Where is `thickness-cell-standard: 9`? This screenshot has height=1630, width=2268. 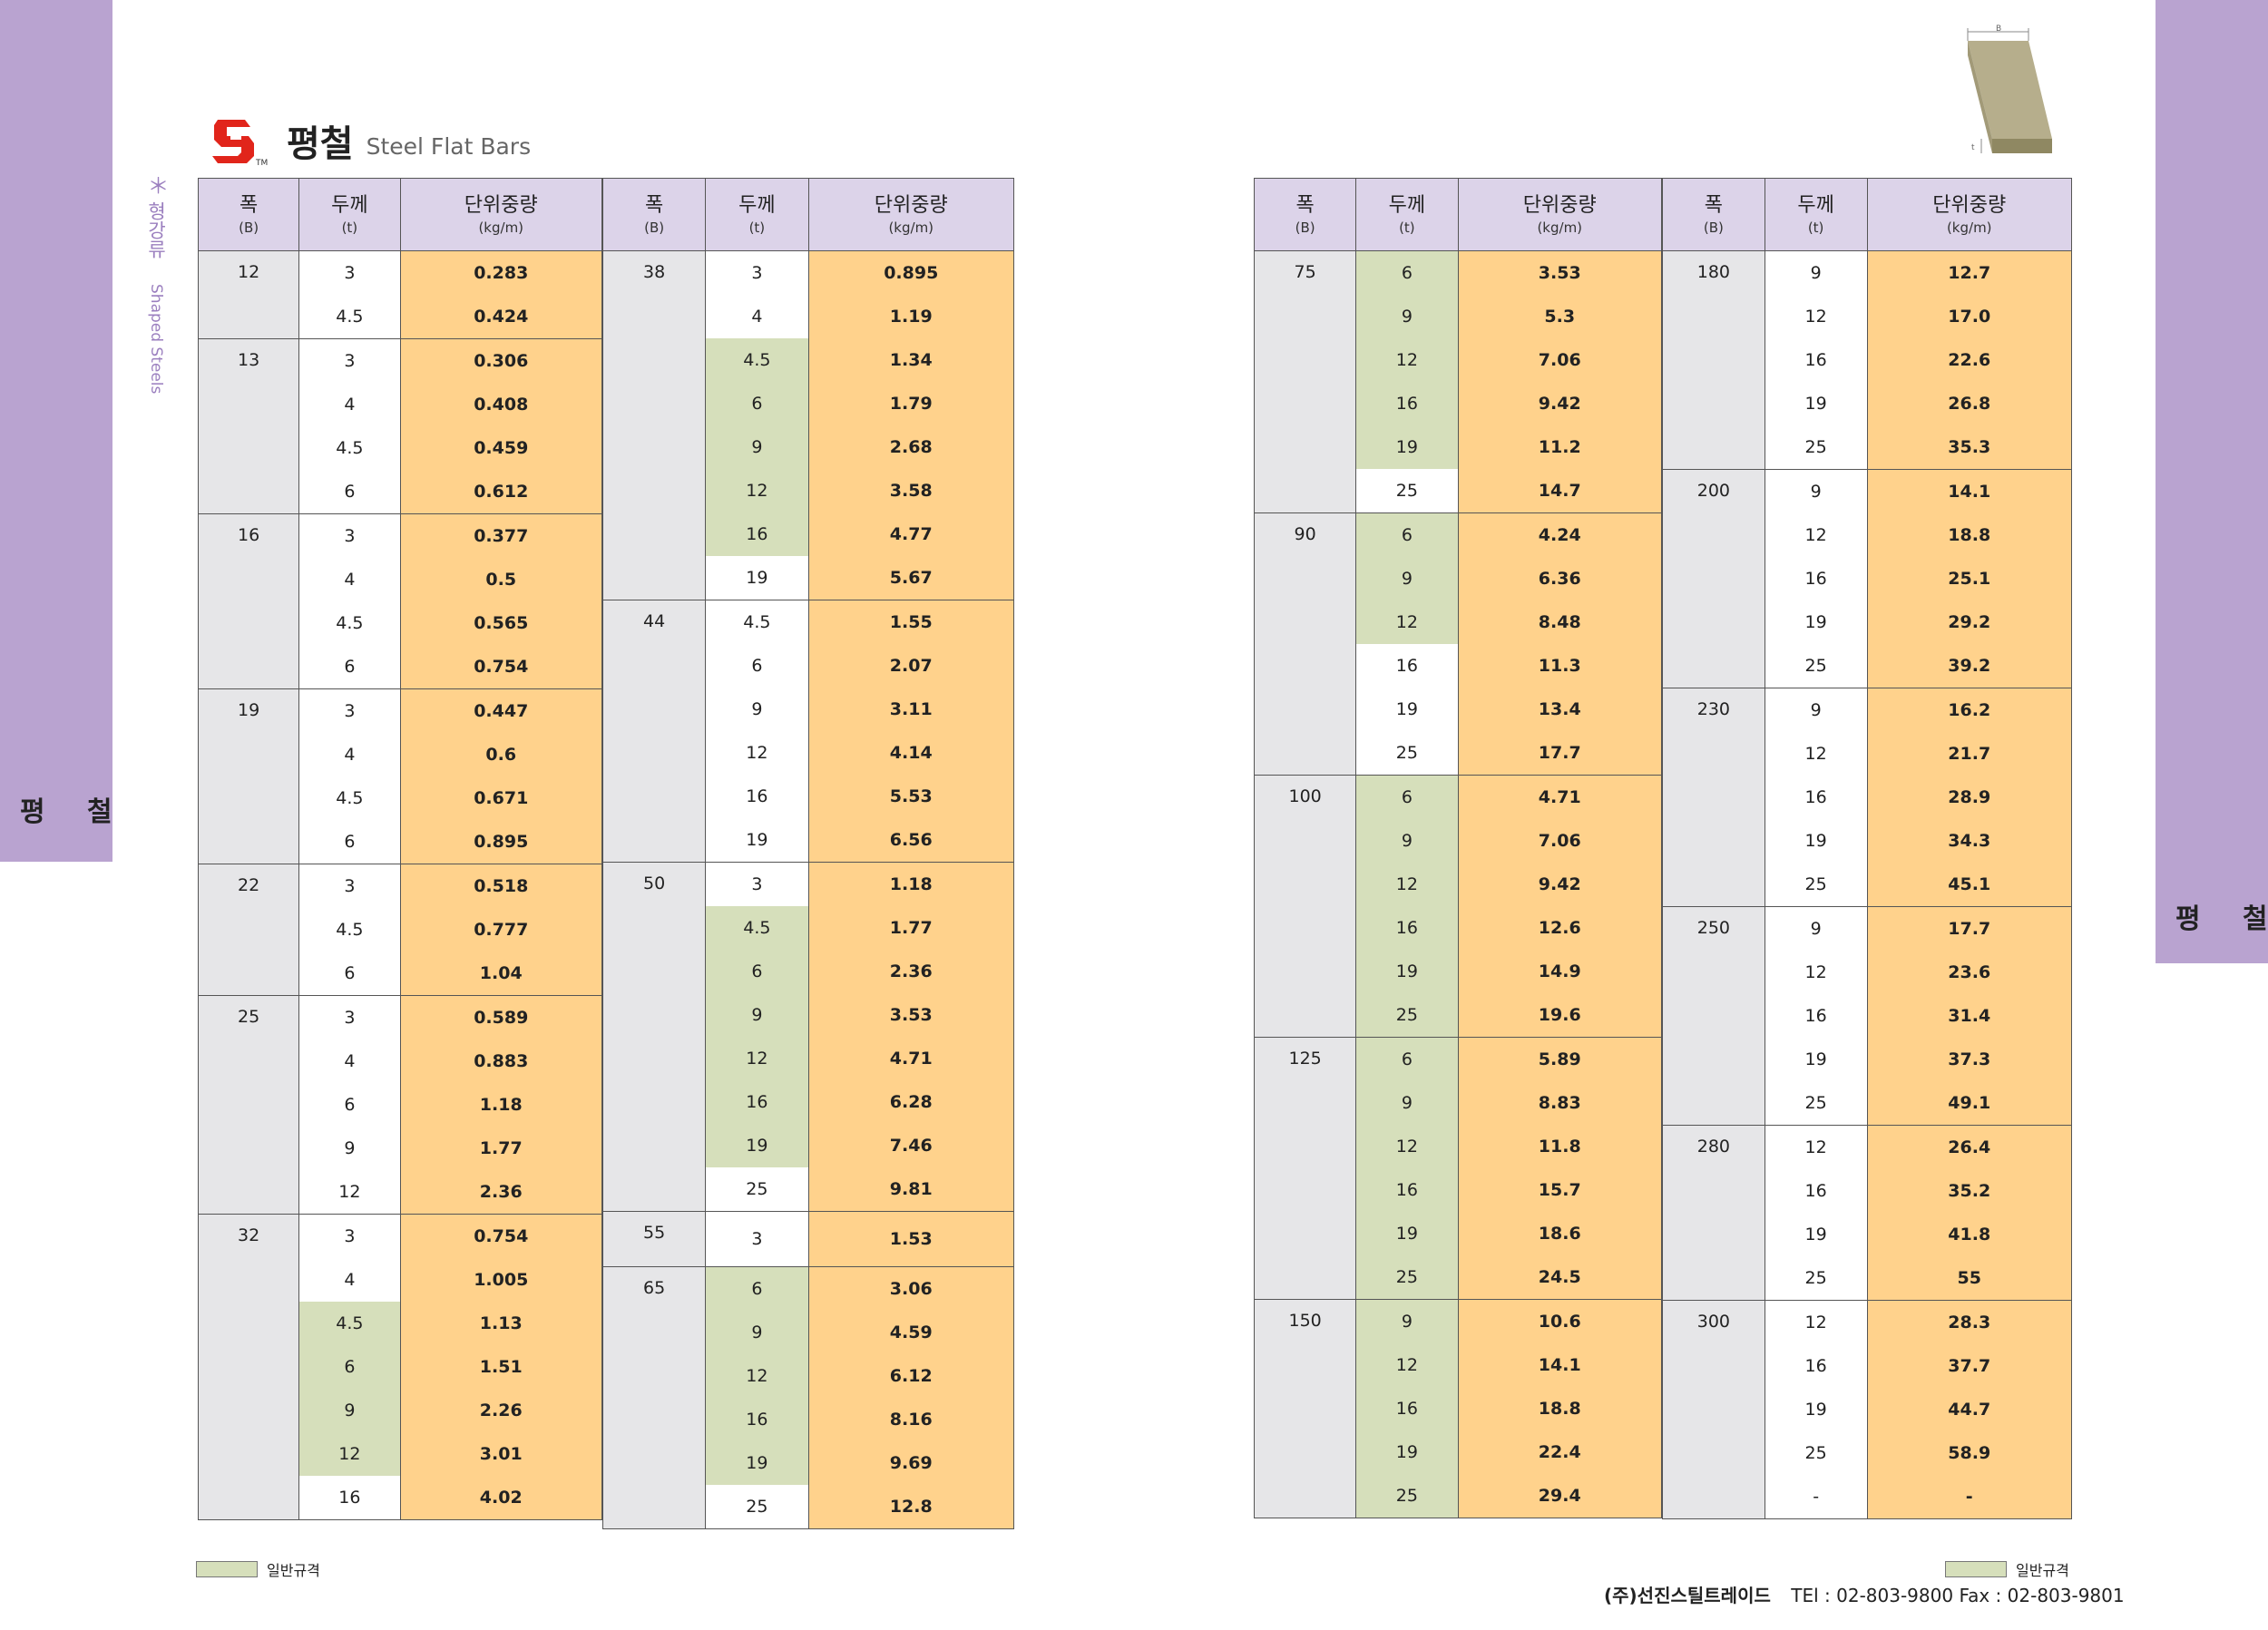 thickness-cell-standard: 9 is located at coordinates (1407, 841).